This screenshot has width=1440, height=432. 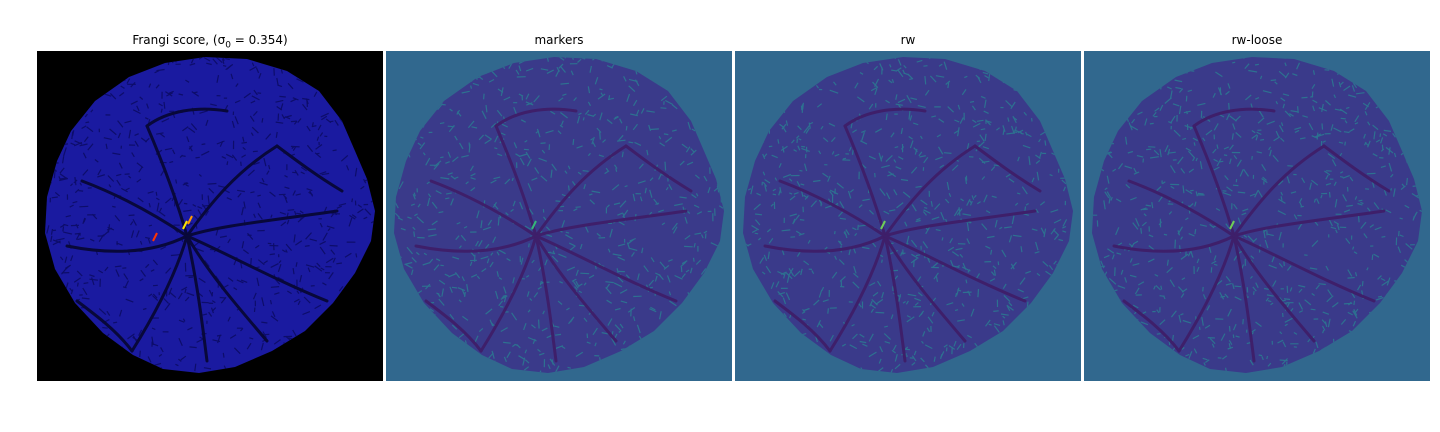 I want to click on panel-title-frangi: Frangi score, (σ0 = 0.354), so click(x=210, y=42).